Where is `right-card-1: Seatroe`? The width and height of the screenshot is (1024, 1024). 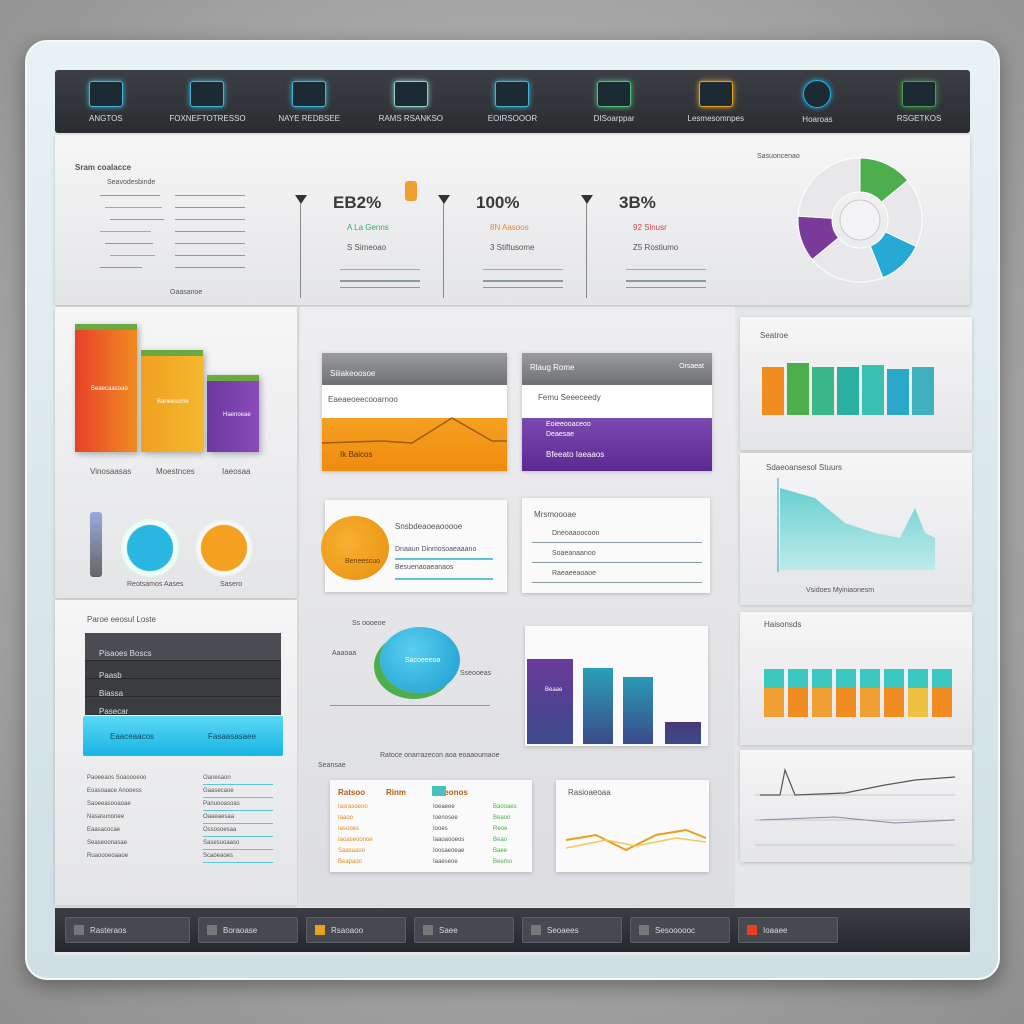 right-card-1: Seatroe is located at coordinates (856, 383).